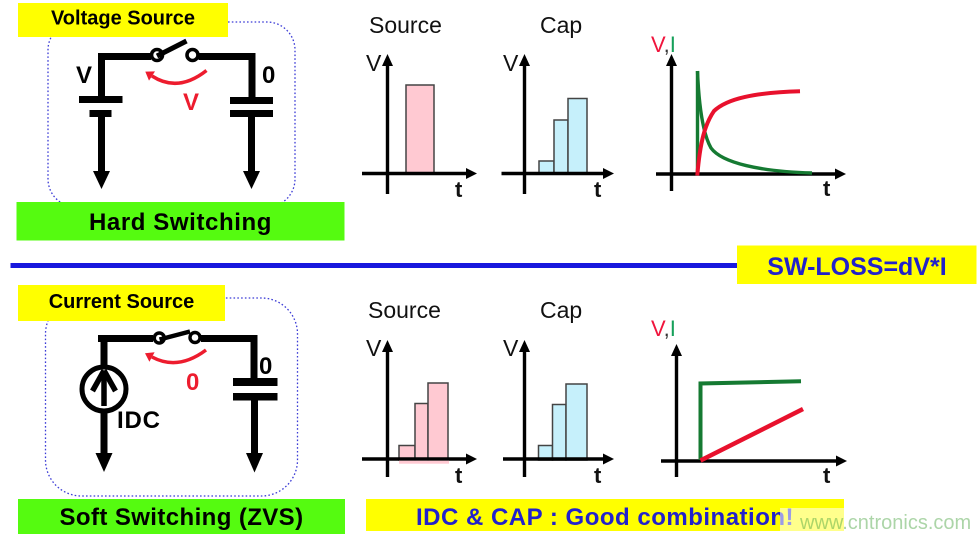 Image resolution: width=980 pixels, height=537 pixels. I want to click on svg-text: Current Source, so click(122, 302).